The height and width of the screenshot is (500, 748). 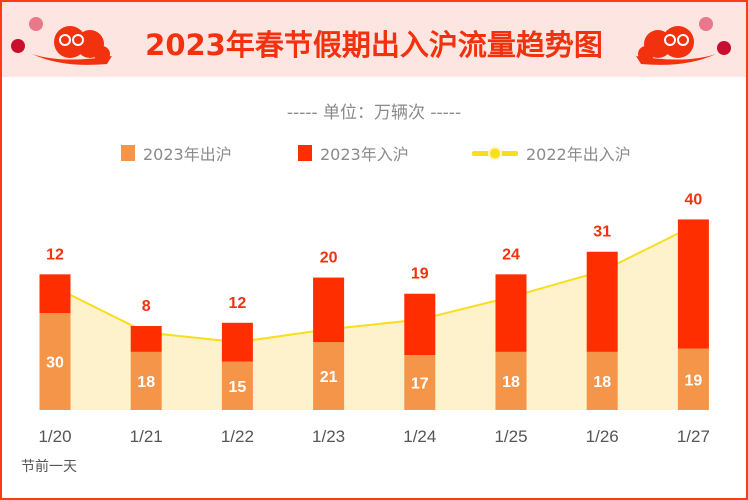 What do you see at coordinates (374, 113) in the screenshot?
I see `unit-label: ----- 单位：万辆次 -----` at bounding box center [374, 113].